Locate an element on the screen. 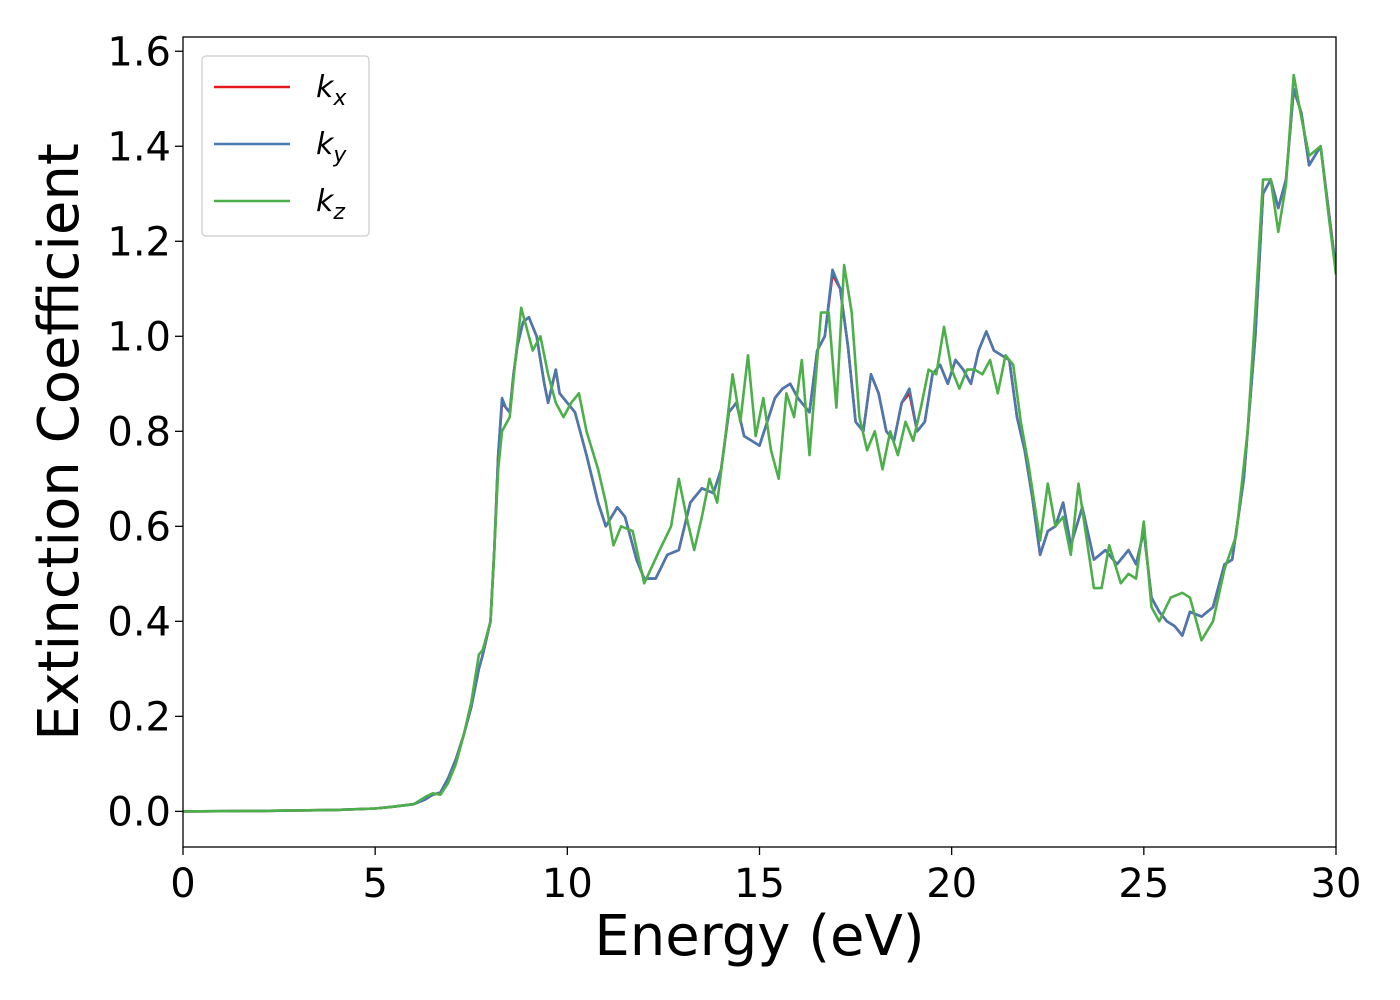  x-tick-label: 0 is located at coordinates (182, 884).